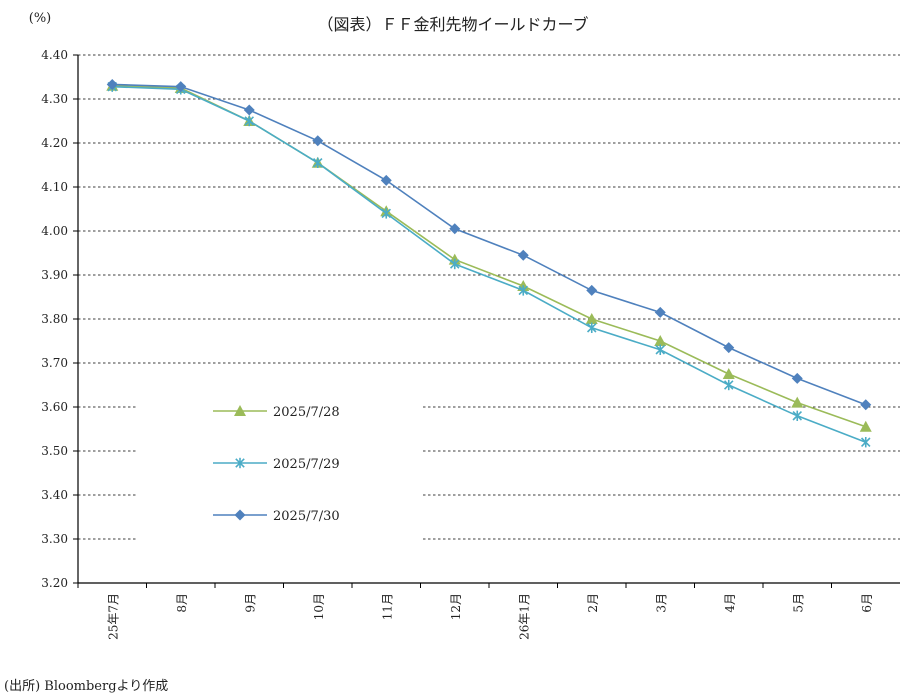 This screenshot has width=906, height=698. What do you see at coordinates (54, 319) in the screenshot?
I see `y-tick-label: 3.80` at bounding box center [54, 319].